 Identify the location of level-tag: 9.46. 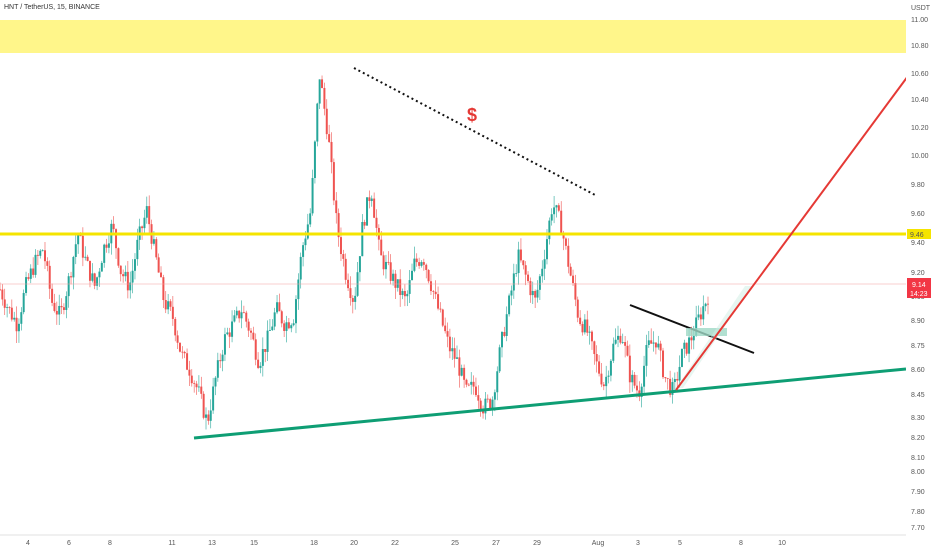
(917, 235).